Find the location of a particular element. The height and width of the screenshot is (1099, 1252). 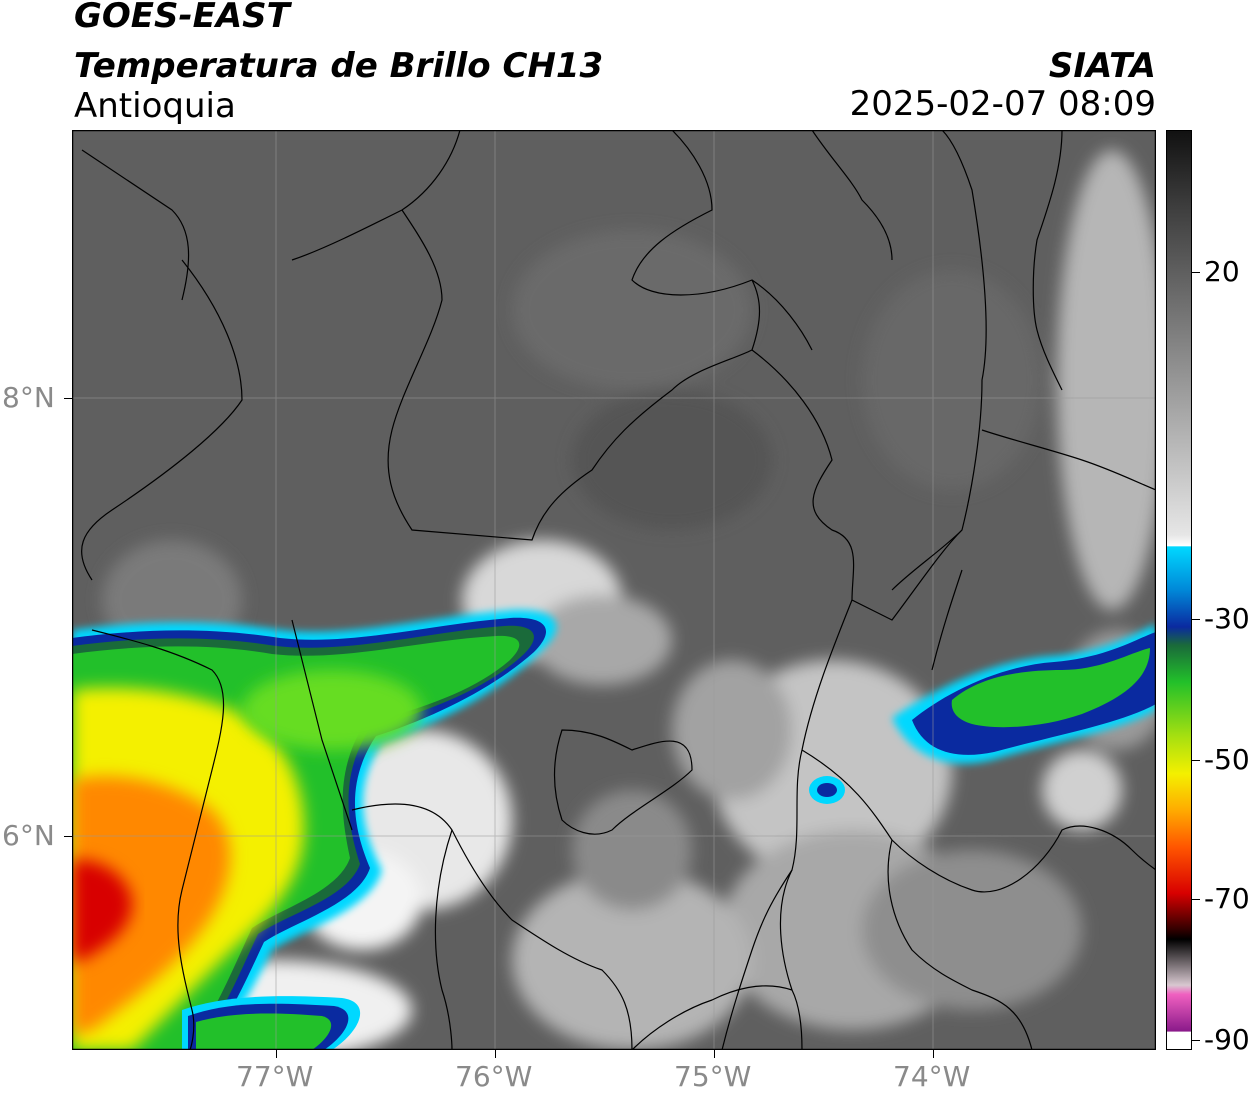

timestamp: 2025-02-07 08:09 is located at coordinates (1002, 104).